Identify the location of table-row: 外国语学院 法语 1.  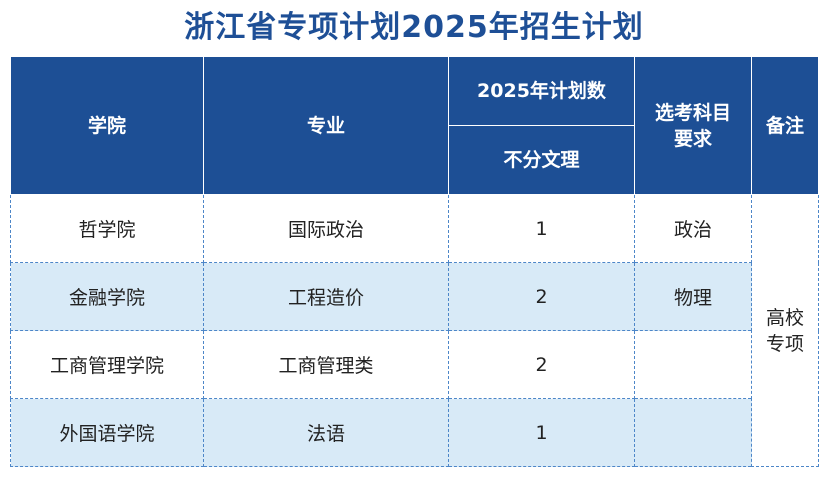
(414, 432).